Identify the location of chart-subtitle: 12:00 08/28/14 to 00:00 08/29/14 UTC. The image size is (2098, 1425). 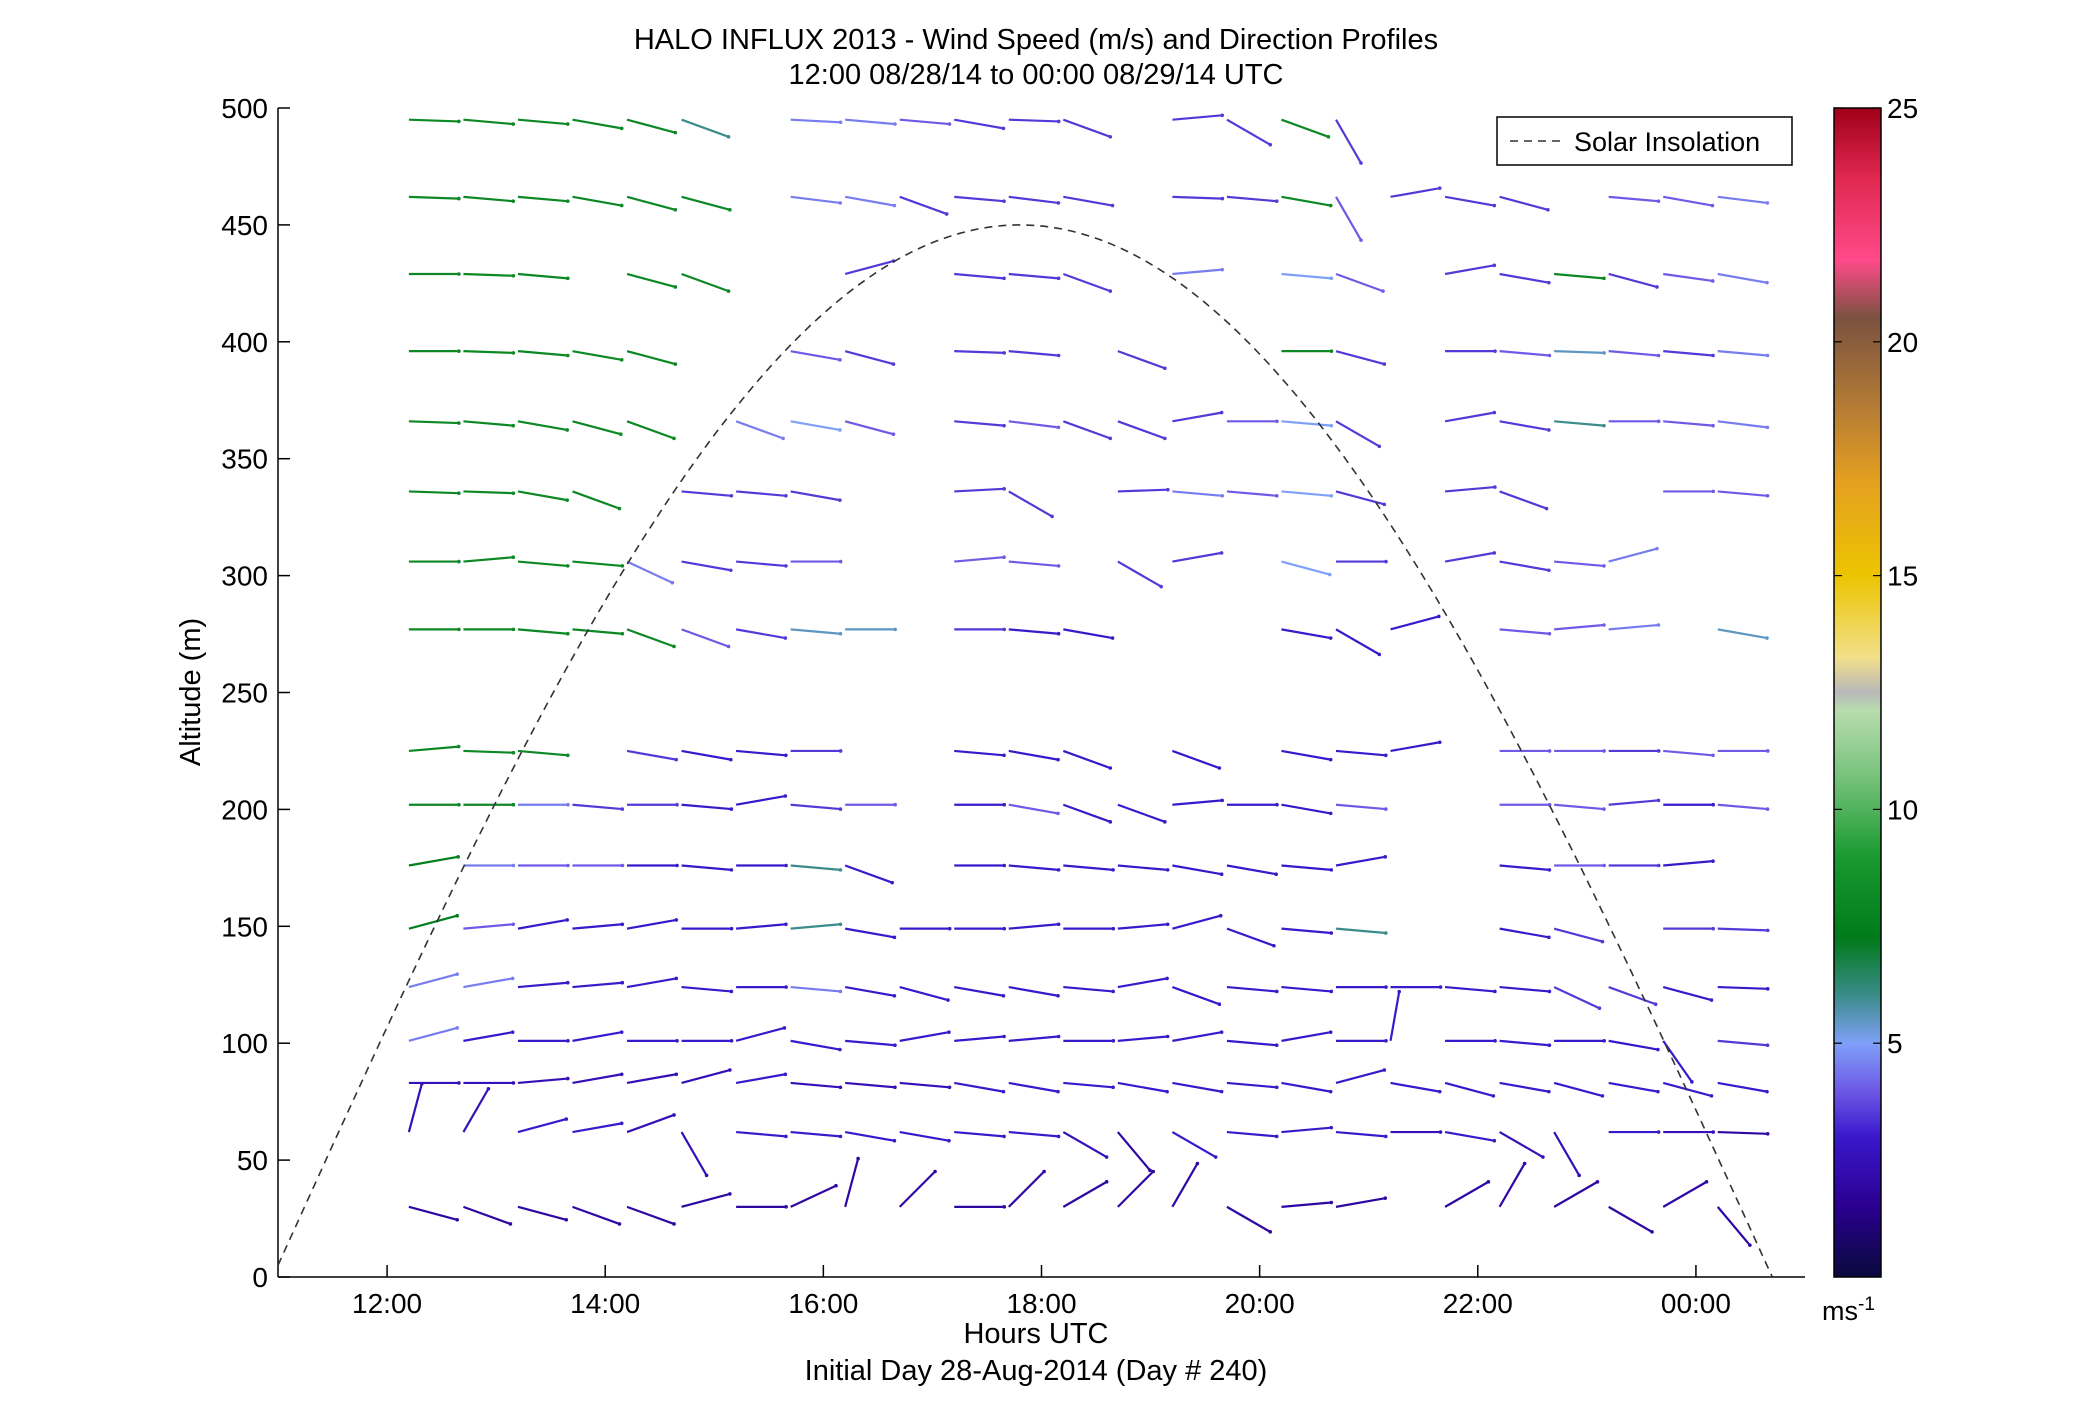
(1036, 75).